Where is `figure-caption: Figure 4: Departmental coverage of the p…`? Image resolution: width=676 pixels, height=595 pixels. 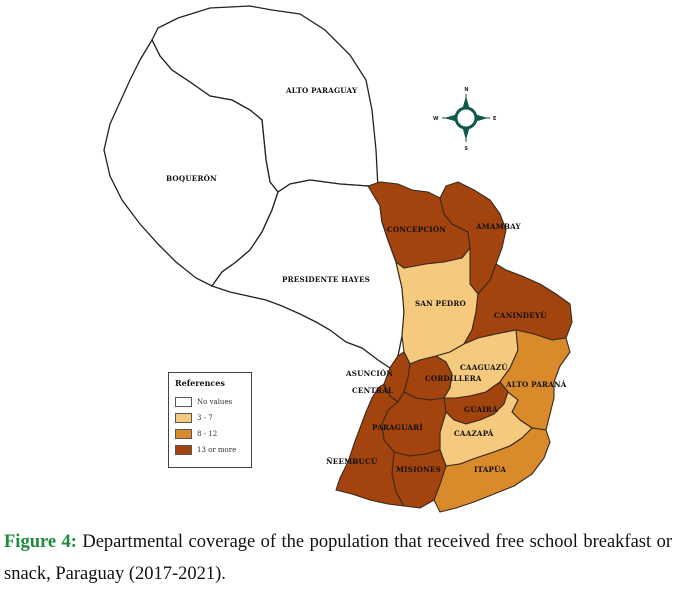
figure-caption: Figure 4: Departmental coverage of the p… is located at coordinates (338, 558).